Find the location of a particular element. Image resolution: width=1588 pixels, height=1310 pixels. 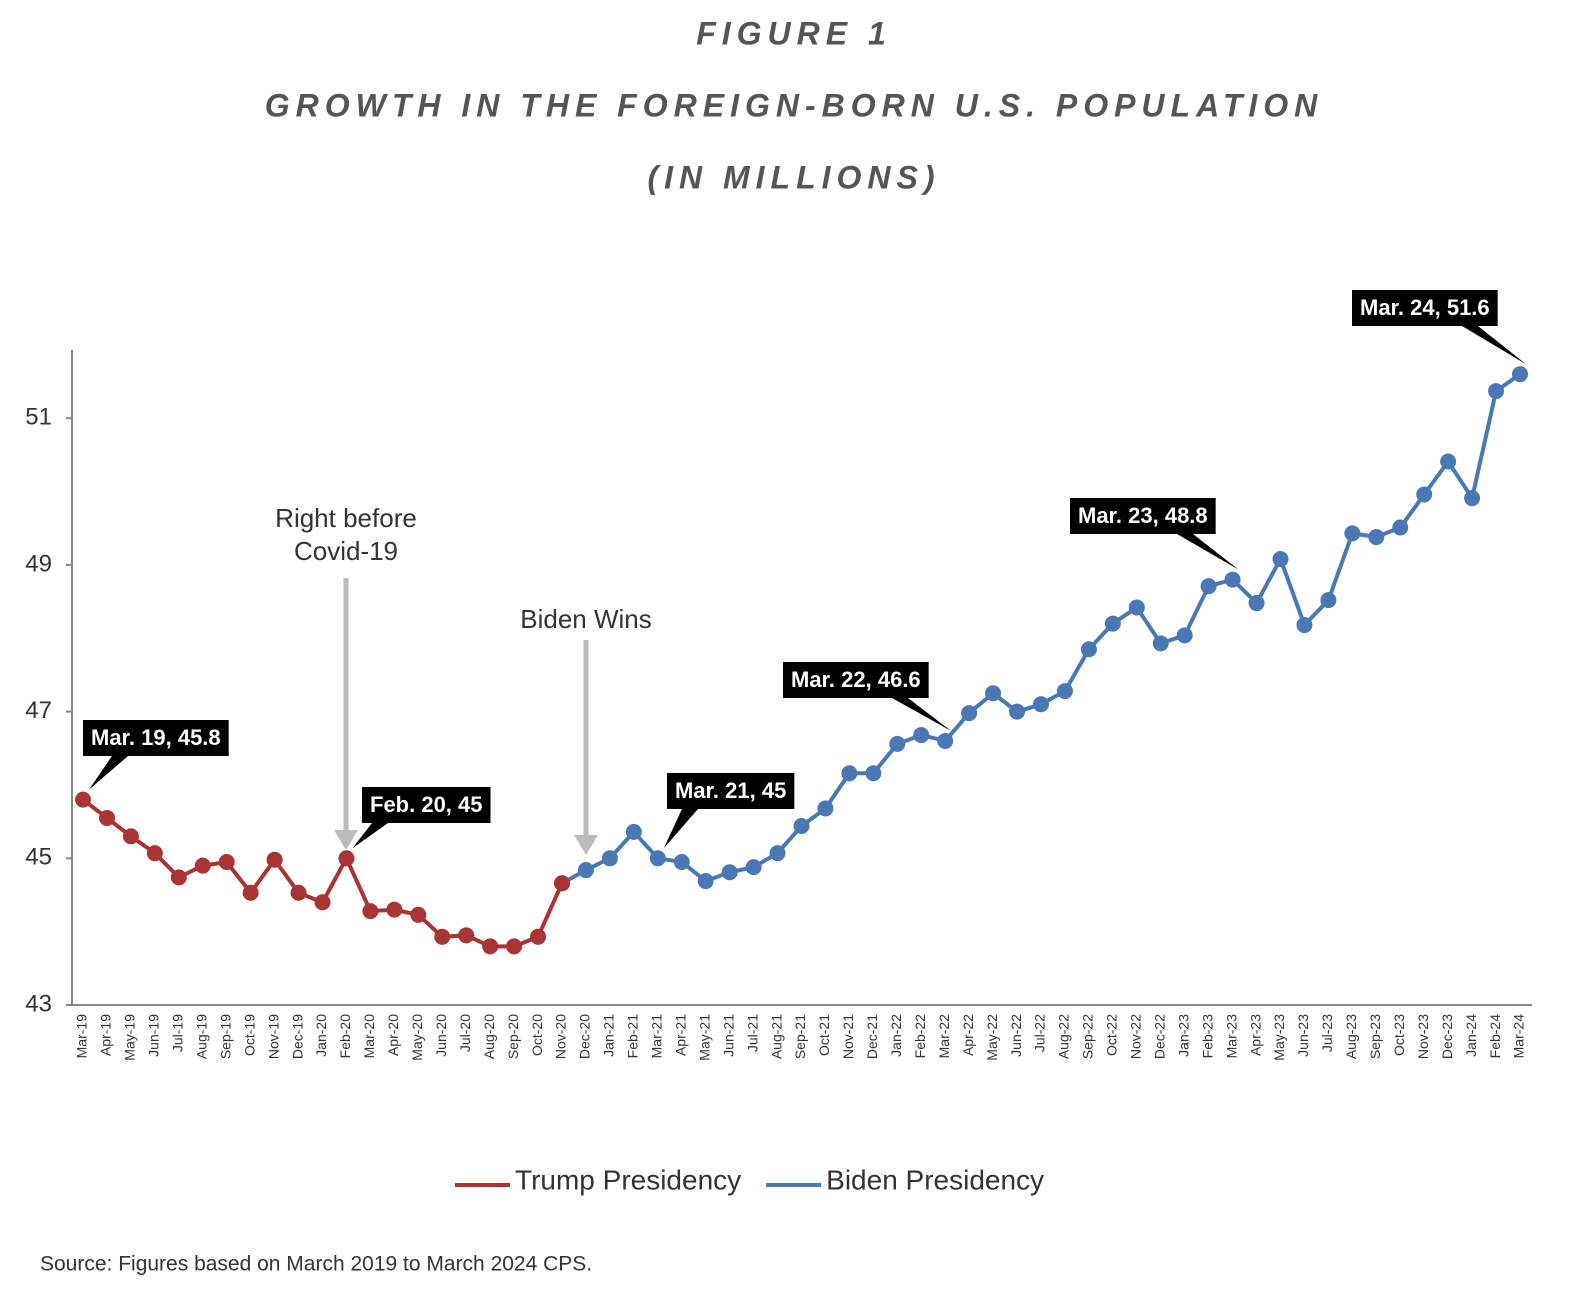

annotation: Right before Covid-19 is located at coordinates (346, 534).